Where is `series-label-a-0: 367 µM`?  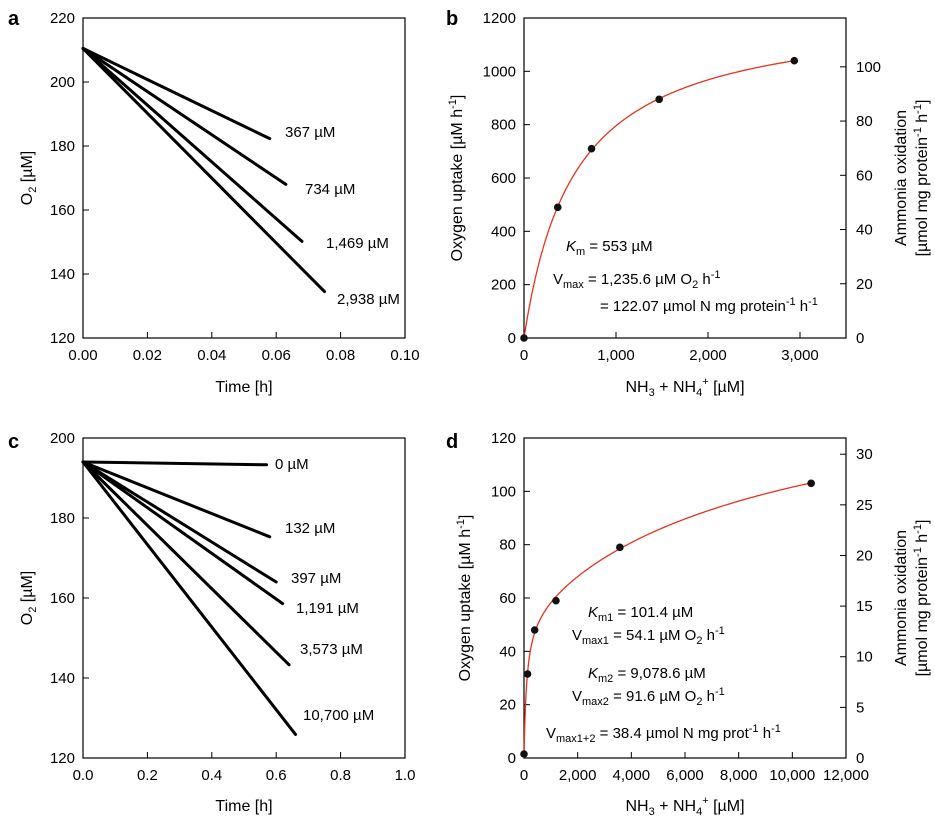 series-label-a-0: 367 µM is located at coordinates (310, 132).